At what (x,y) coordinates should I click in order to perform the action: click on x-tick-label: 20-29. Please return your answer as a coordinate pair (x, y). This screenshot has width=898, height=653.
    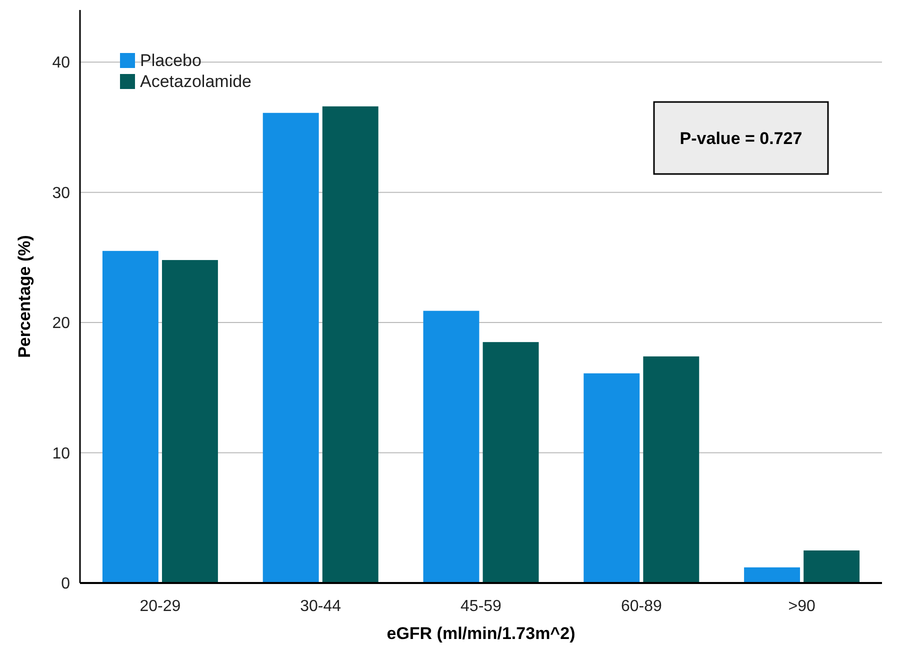
    Looking at the image, I should click on (160, 606).